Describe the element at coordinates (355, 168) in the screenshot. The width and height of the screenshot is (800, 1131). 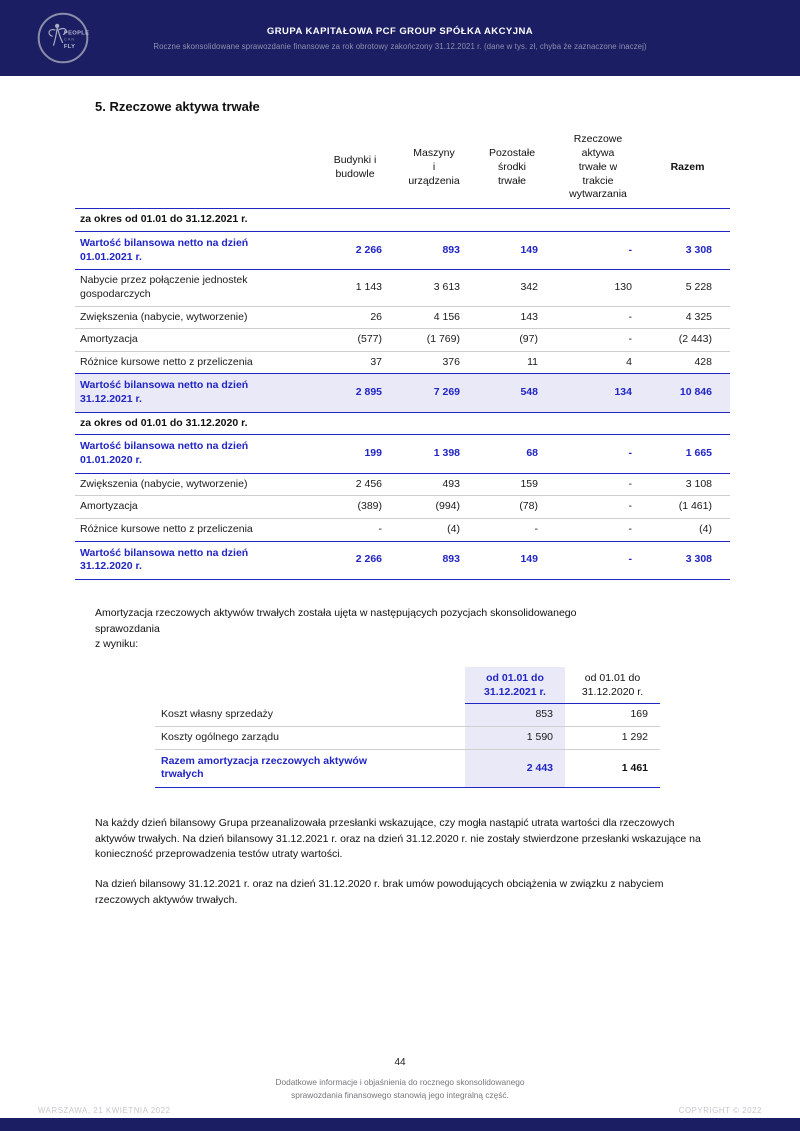
I see `col-header-buildings: Budynki i budowle` at that location.